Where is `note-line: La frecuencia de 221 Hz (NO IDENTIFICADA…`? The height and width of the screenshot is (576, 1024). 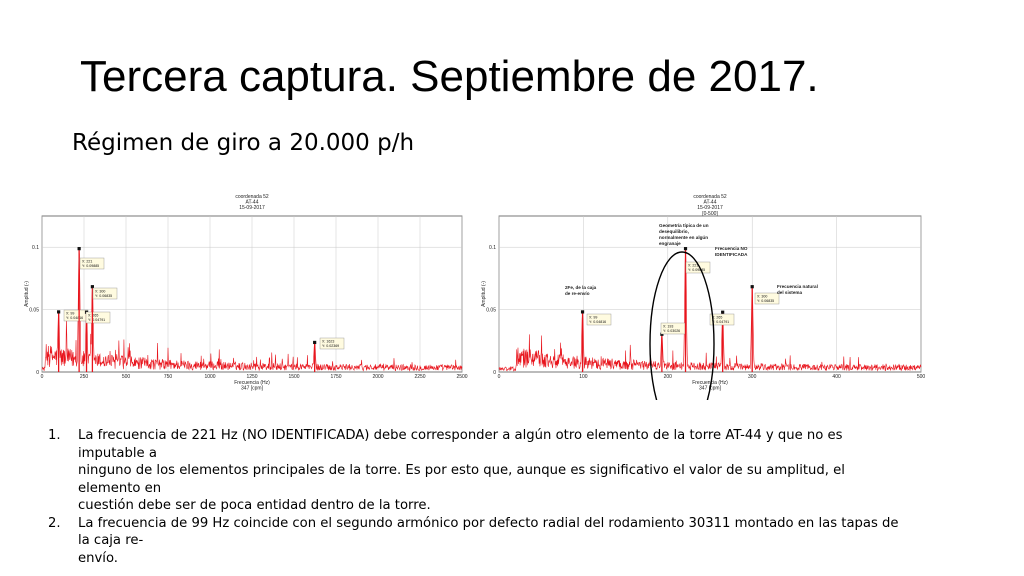
note-line: La frecuencia de 221 Hz (NO IDENTIFICADA… is located at coordinates (460, 444).